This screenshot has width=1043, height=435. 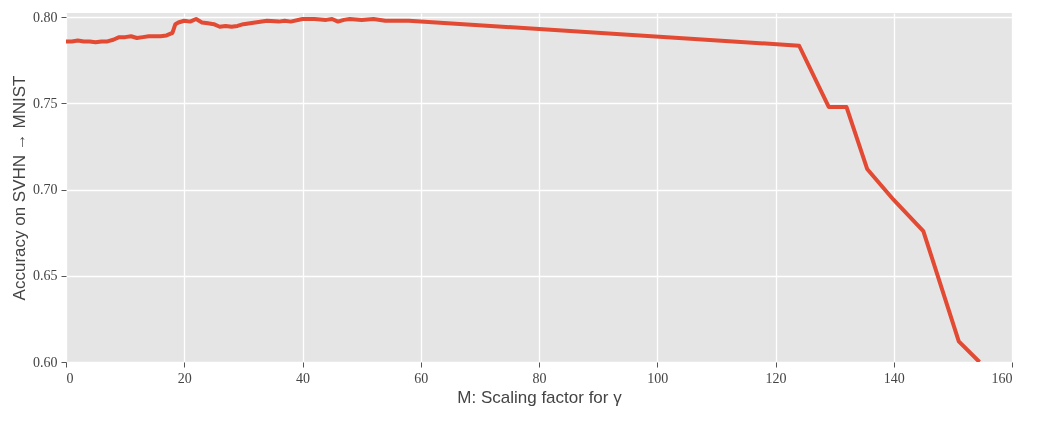 I want to click on x-tick-label: 40, so click(x=303, y=378).